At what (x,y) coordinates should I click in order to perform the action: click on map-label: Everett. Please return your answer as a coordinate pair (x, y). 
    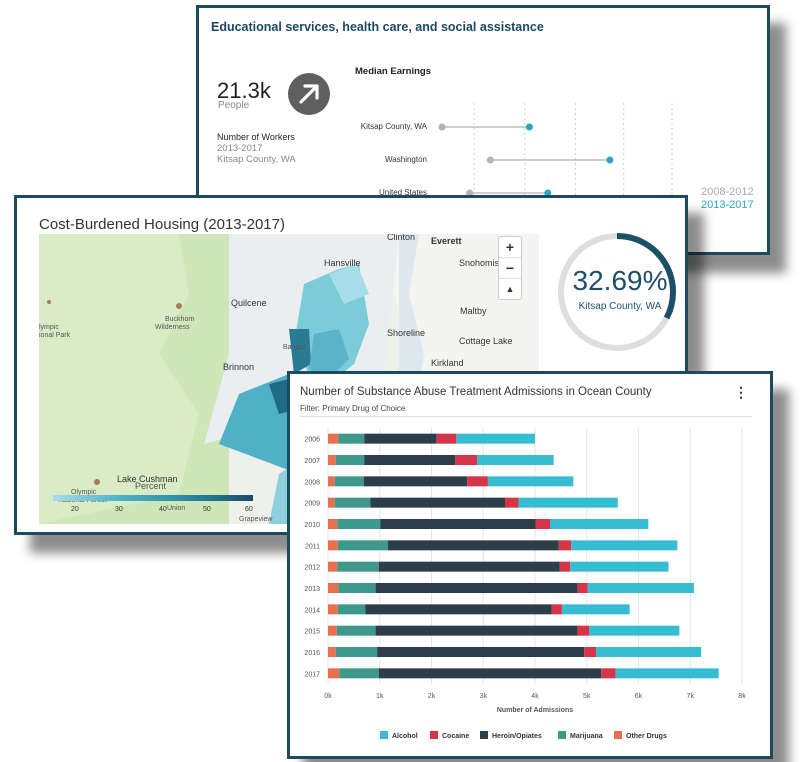
    Looking at the image, I should click on (446, 241).